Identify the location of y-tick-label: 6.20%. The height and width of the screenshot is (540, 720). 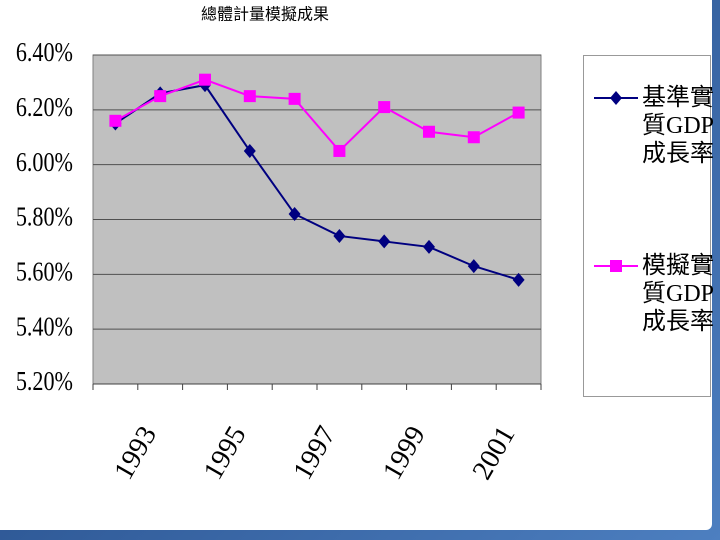
(44, 108).